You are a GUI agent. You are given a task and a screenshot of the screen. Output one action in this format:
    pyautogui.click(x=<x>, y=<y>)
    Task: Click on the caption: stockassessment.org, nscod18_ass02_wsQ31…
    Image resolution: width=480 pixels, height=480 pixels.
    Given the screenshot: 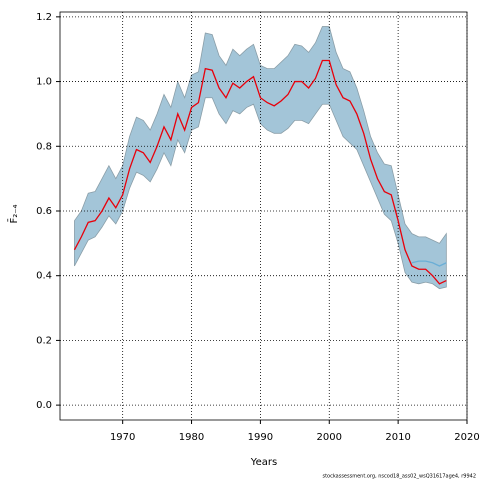 What is the action you would take?
    pyautogui.click(x=399, y=477)
    